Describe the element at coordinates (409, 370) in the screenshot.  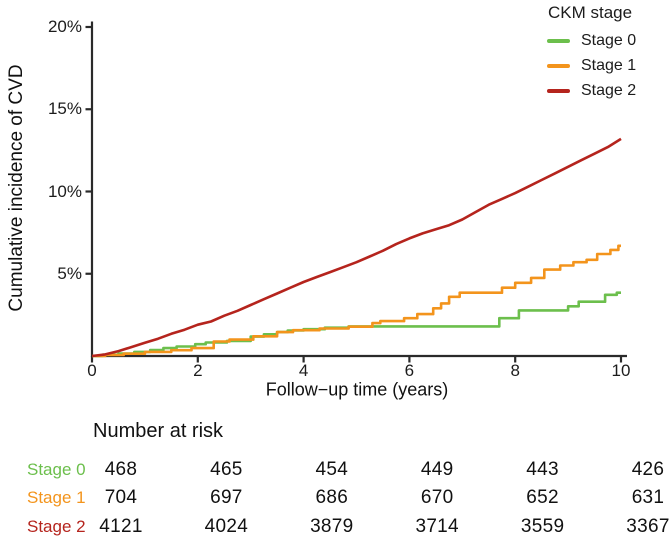
I see `x-tick-label: 6` at that location.